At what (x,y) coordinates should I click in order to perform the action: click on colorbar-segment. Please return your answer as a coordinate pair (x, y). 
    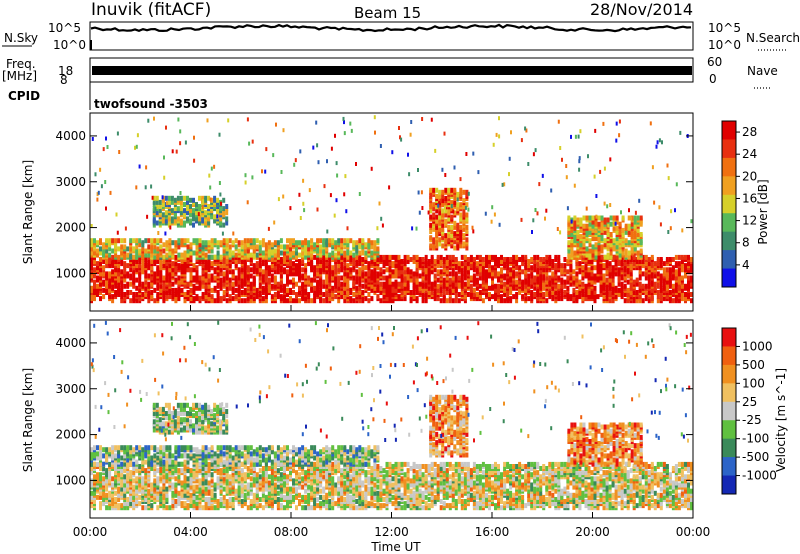
    Looking at the image, I should click on (729, 186).